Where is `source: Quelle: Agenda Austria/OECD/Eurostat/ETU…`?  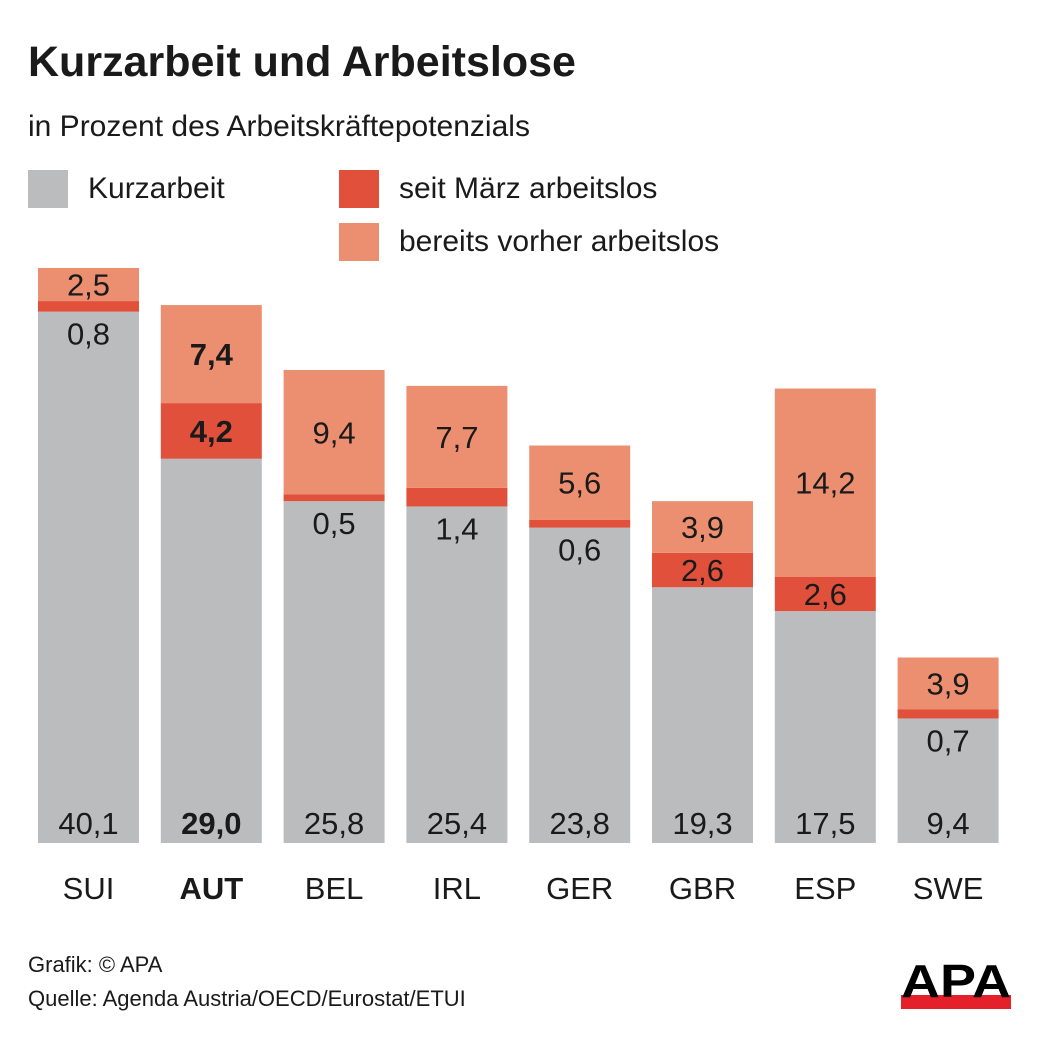 source: Quelle: Agenda Austria/OECD/Eurostat/ETU… is located at coordinates (247, 998).